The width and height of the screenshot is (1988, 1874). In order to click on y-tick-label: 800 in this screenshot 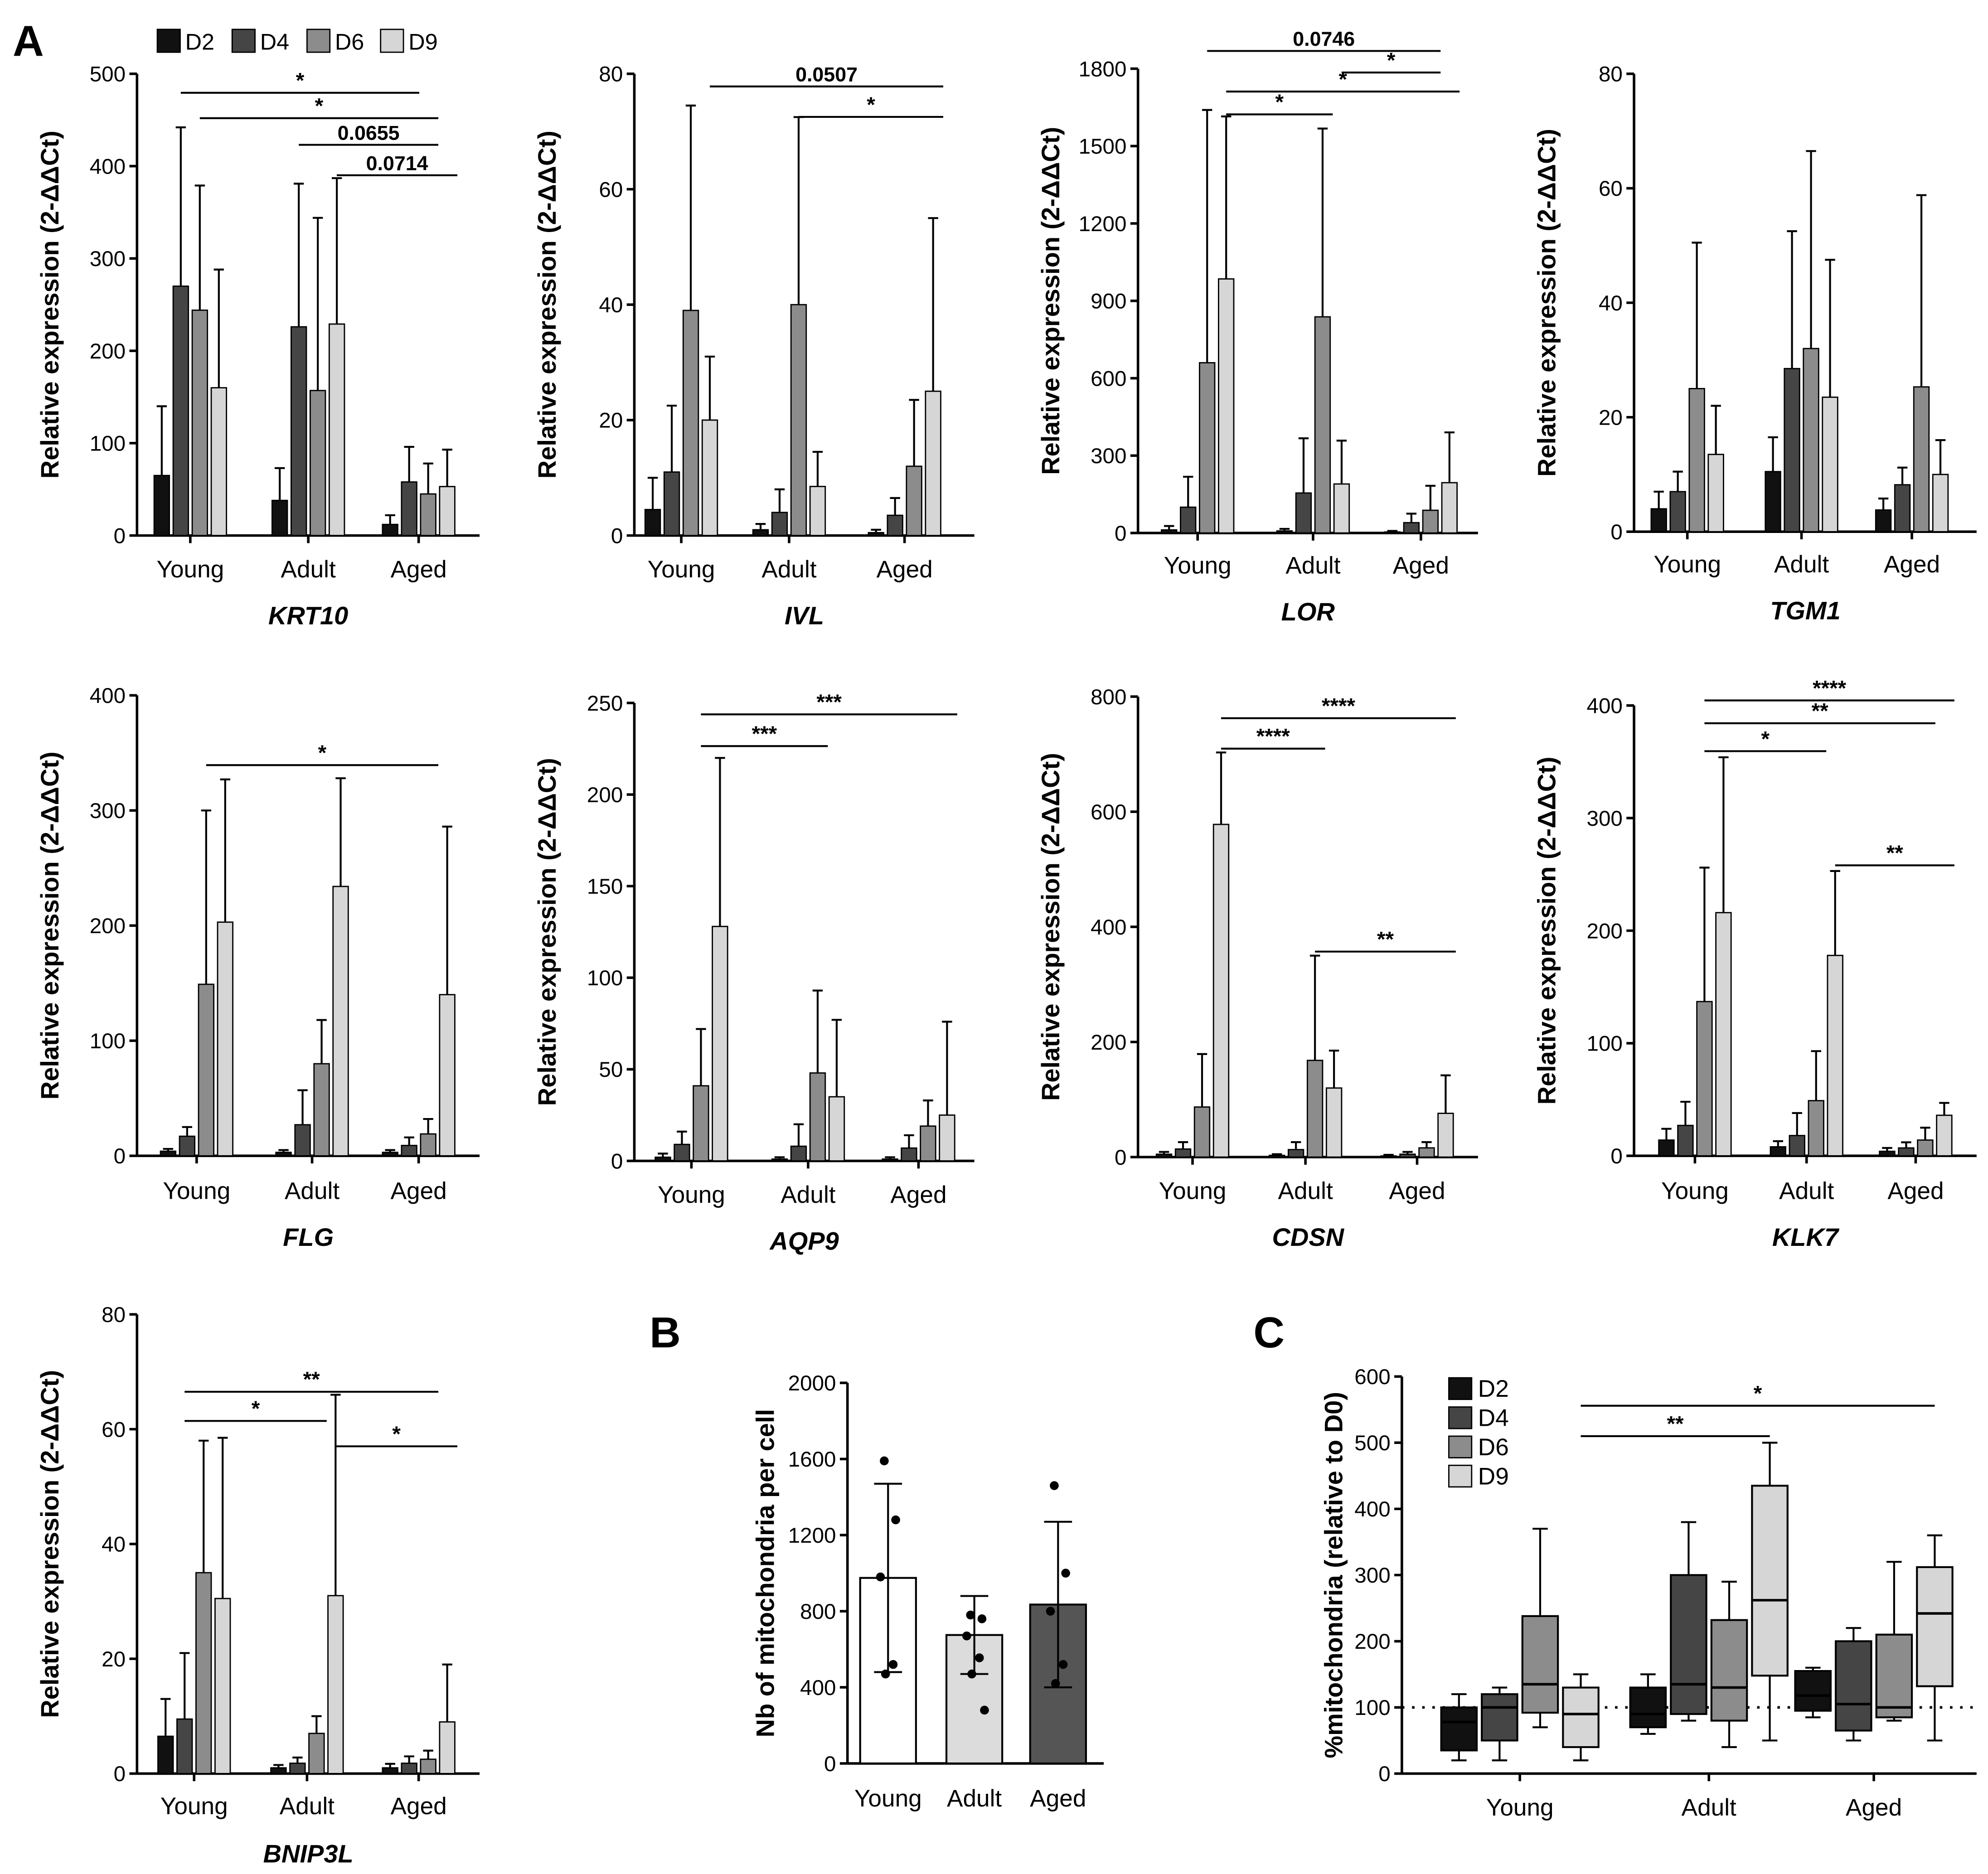, I will do `click(818, 1612)`.